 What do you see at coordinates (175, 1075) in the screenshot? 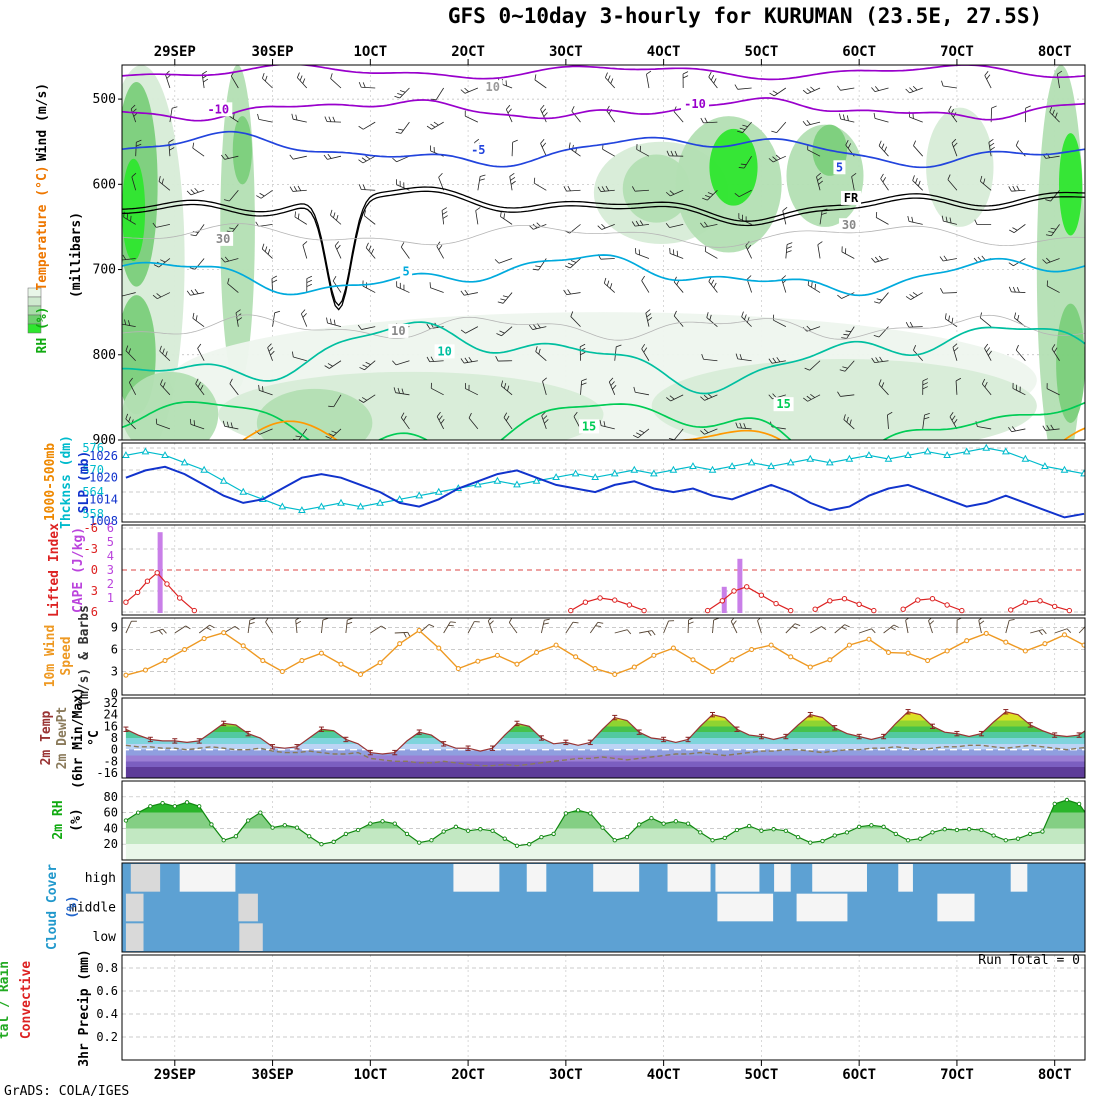
I see `svg-text: 29SEP` at bounding box center [175, 1075].